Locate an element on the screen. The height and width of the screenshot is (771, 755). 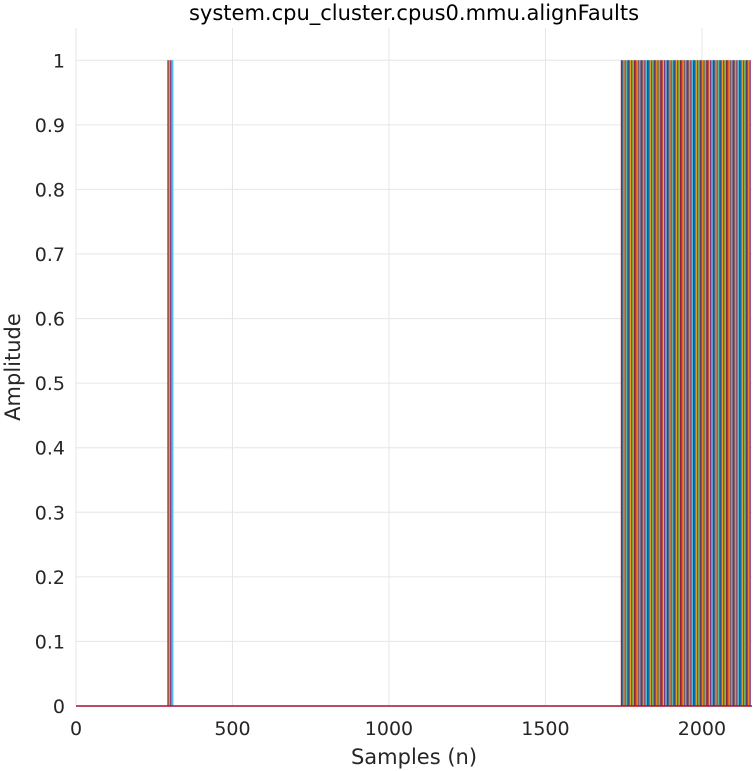
y-tick-label: 1 is located at coordinates (59, 61).